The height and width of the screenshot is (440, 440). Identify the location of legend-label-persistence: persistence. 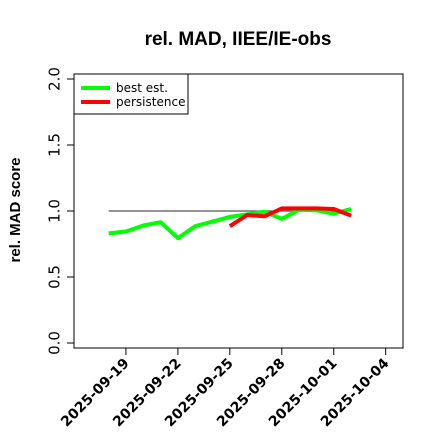
(150, 102).